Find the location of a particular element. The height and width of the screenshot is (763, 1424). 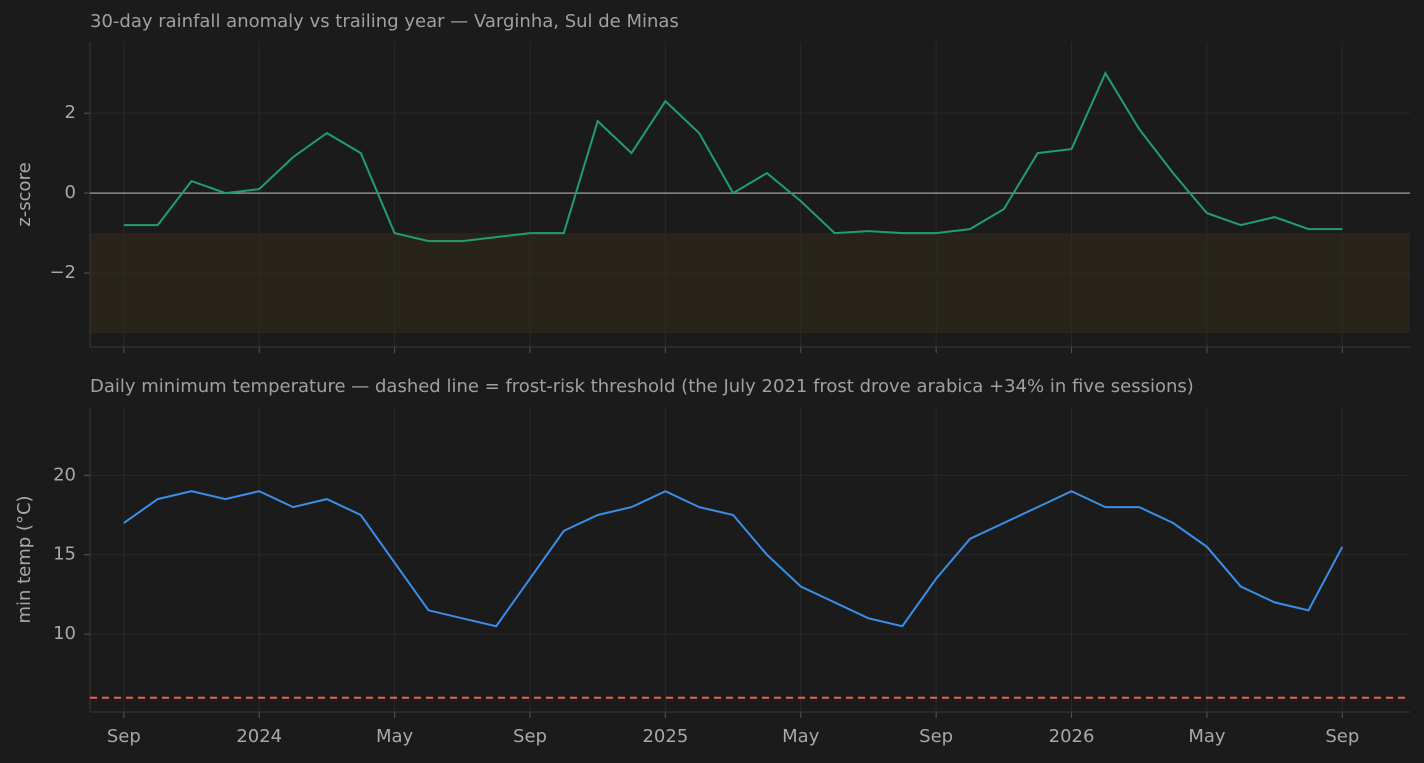

y-axis-label: z-score is located at coordinates (24, 194).